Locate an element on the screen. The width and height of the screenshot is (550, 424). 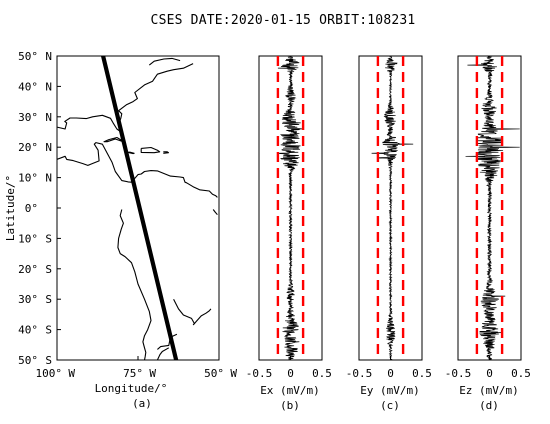
map-y-tick-hemisphere-4: N is located at coordinates (48, 178).